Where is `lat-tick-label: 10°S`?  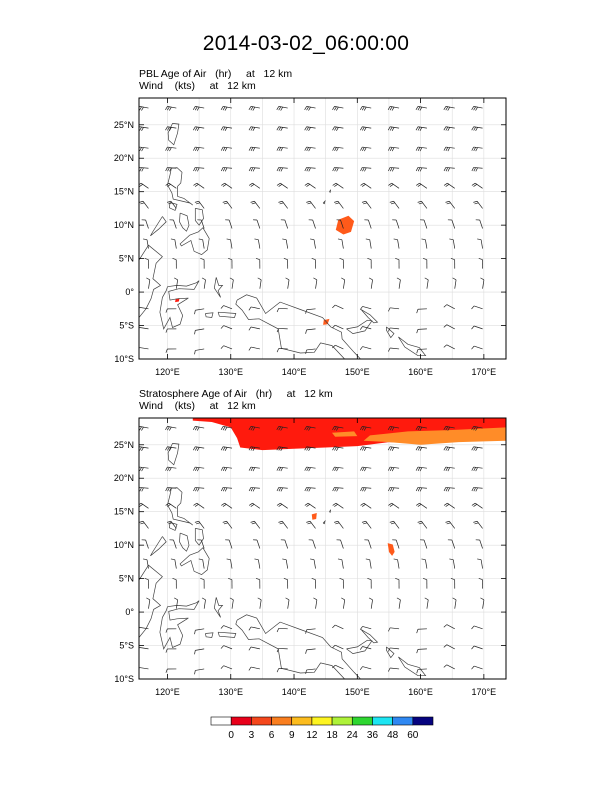
lat-tick-label: 10°S is located at coordinates (124, 359).